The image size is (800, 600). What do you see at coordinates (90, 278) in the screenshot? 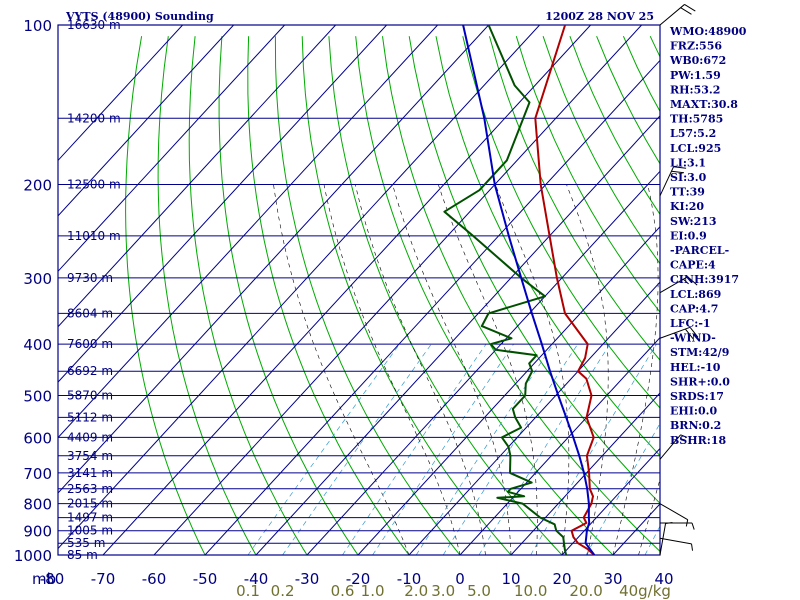
I see `height-label: 9730 m` at bounding box center [90, 278].